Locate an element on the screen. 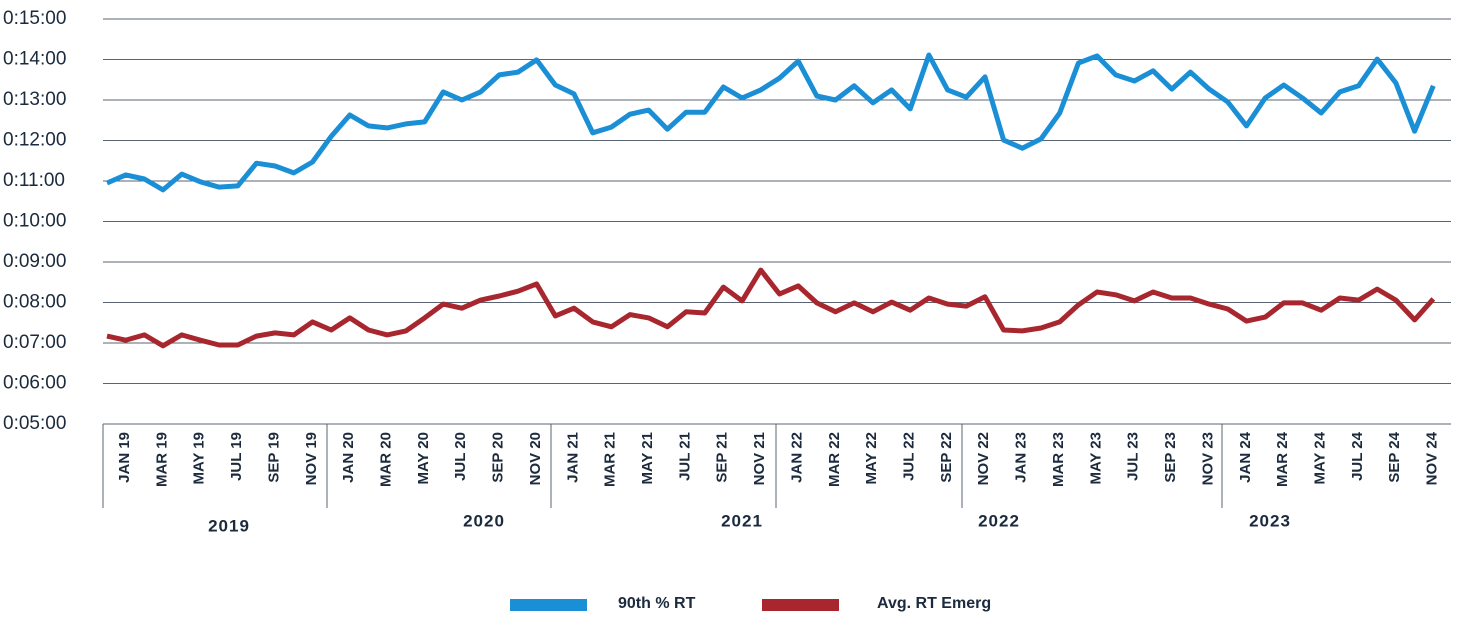  x-tick-label: MAR 20 is located at coordinates (385, 459).